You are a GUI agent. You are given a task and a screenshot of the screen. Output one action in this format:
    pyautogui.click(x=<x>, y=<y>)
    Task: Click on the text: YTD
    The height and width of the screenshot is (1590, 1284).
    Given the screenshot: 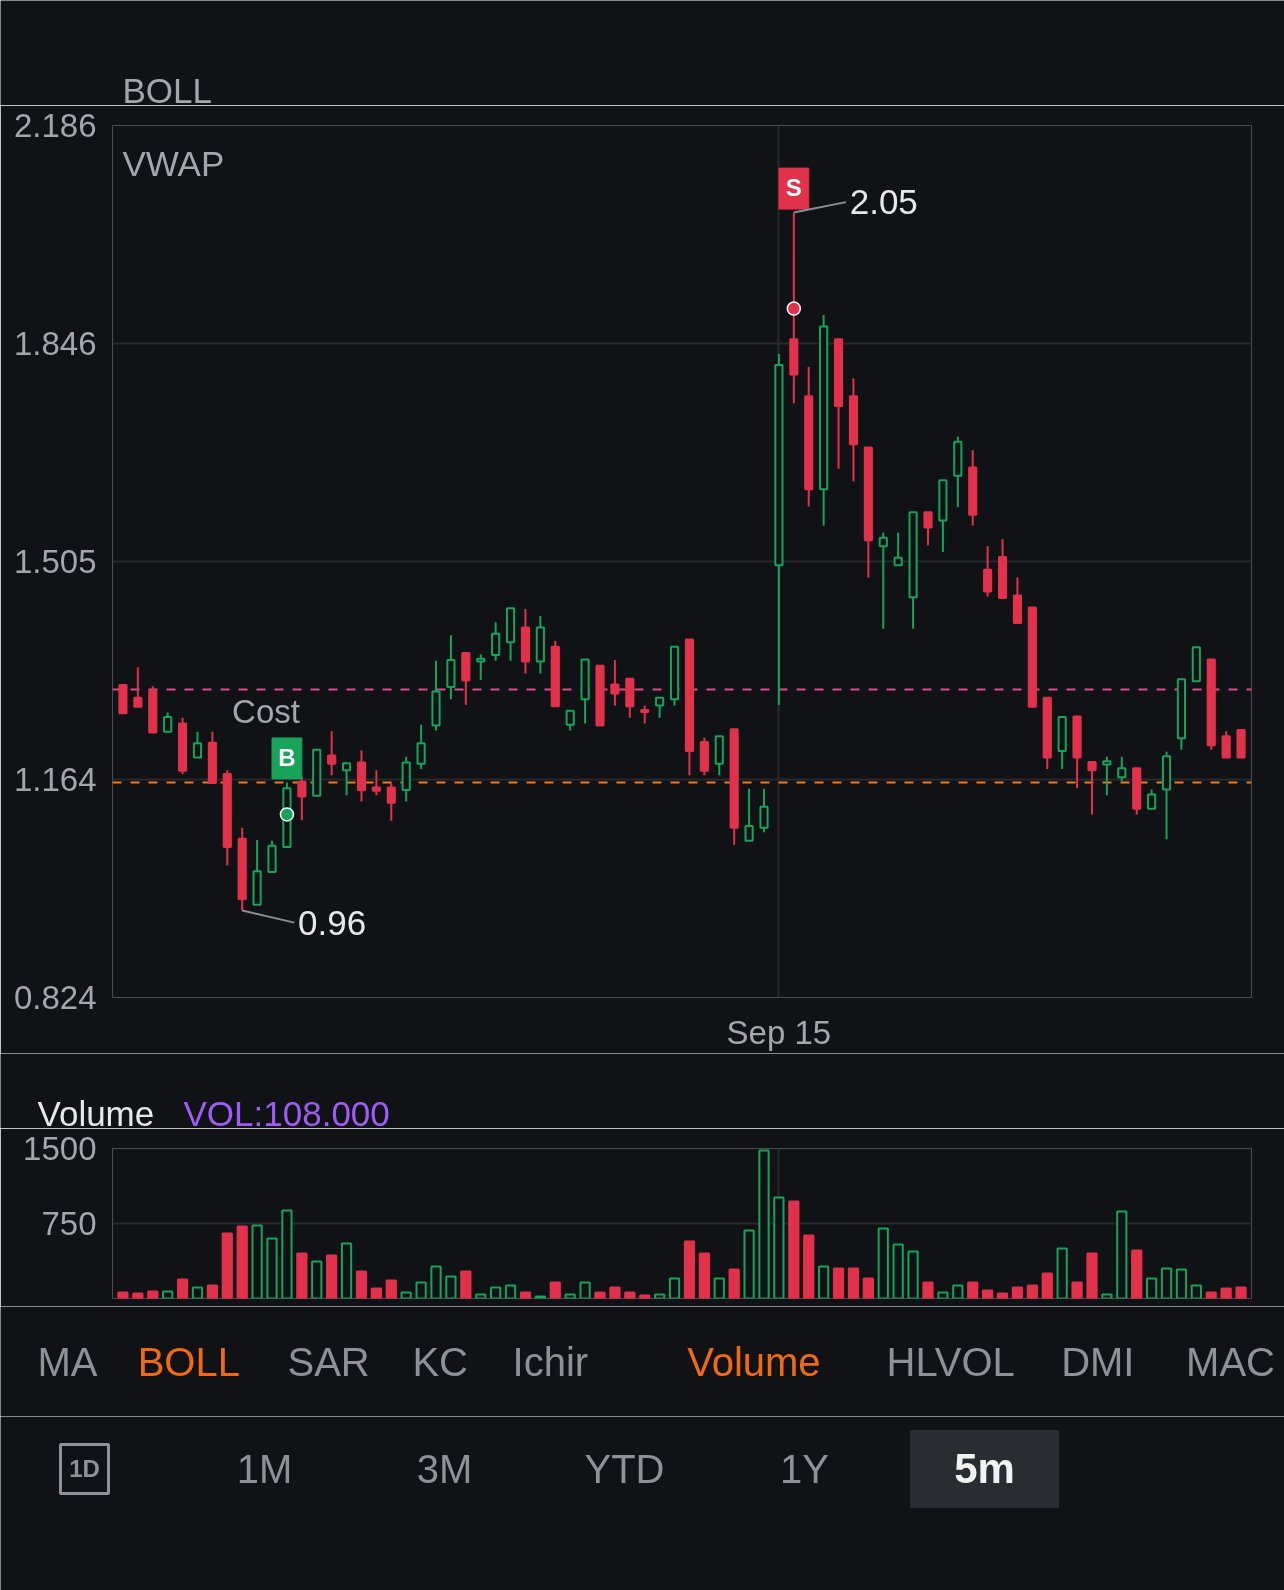 What is the action you would take?
    pyautogui.click(x=624, y=1468)
    